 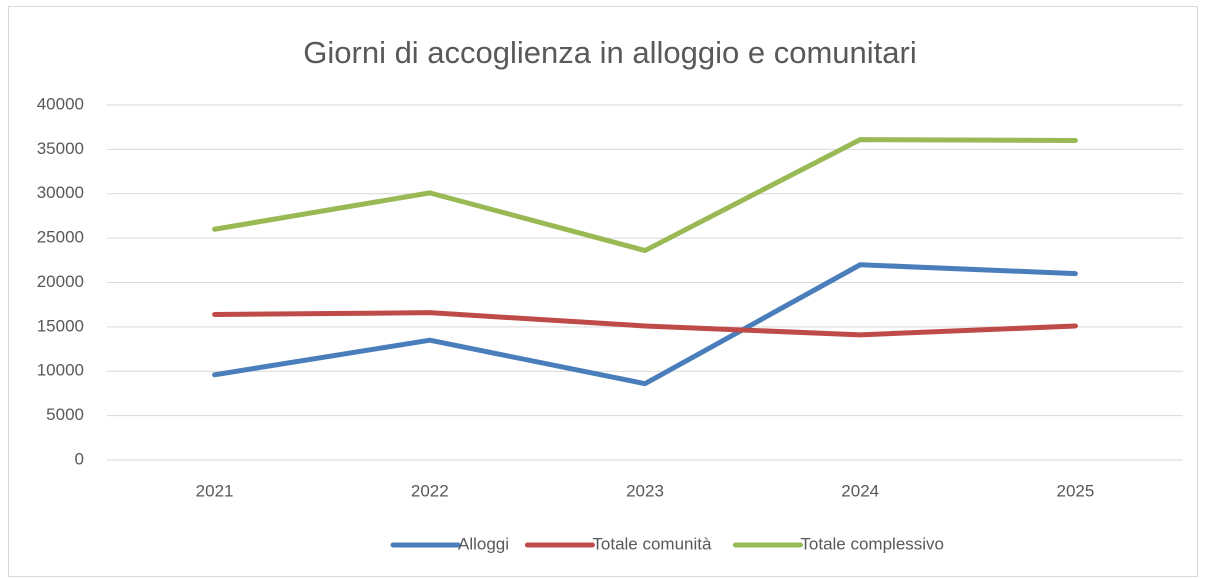 What do you see at coordinates (65, 414) in the screenshot?
I see `y-tick-label: 5000` at bounding box center [65, 414].